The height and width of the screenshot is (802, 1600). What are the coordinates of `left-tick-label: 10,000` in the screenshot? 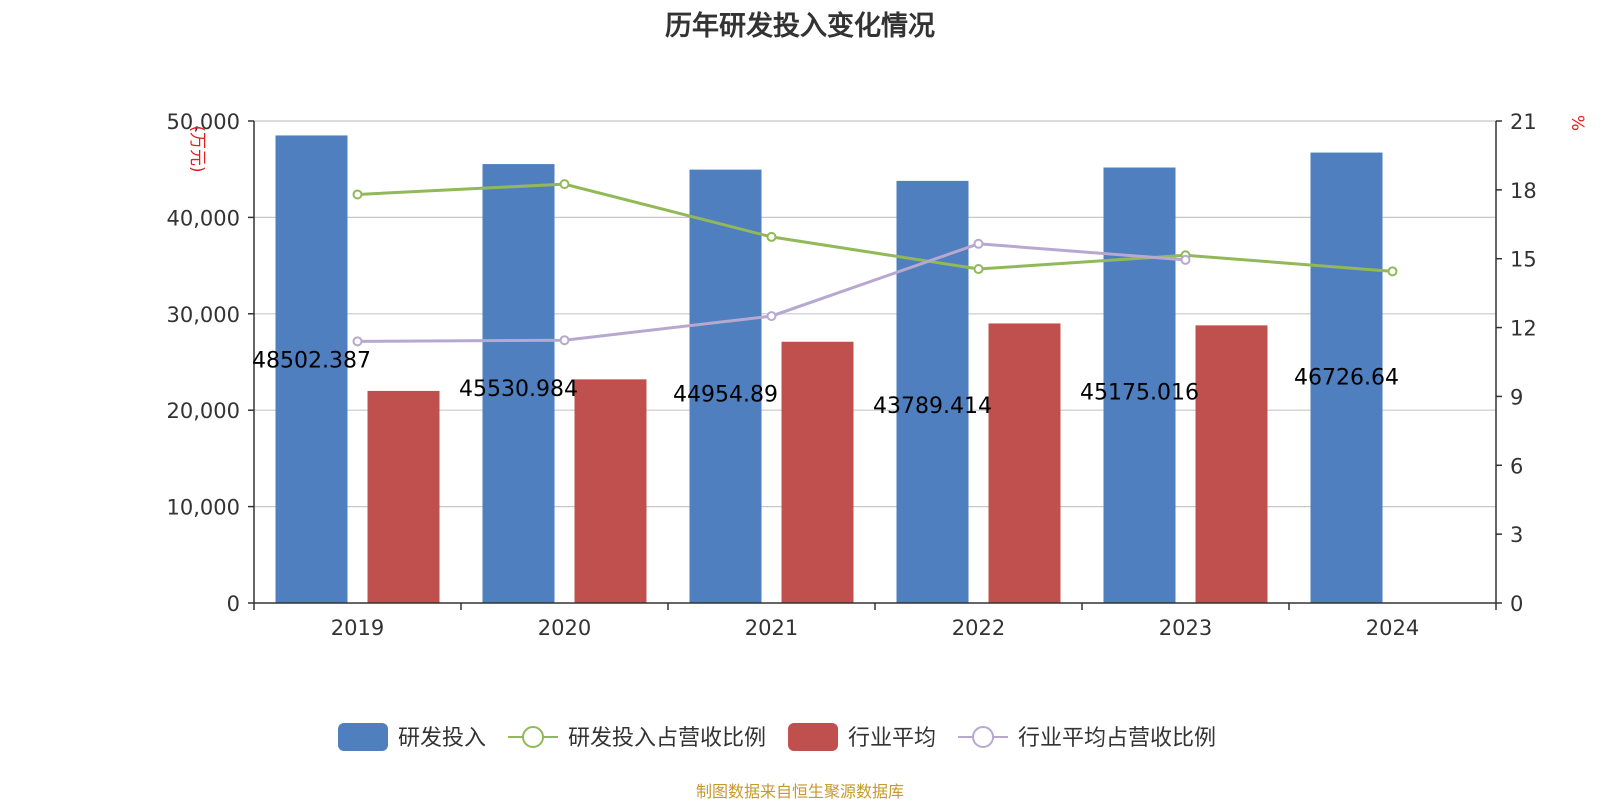 It's located at (203, 508).